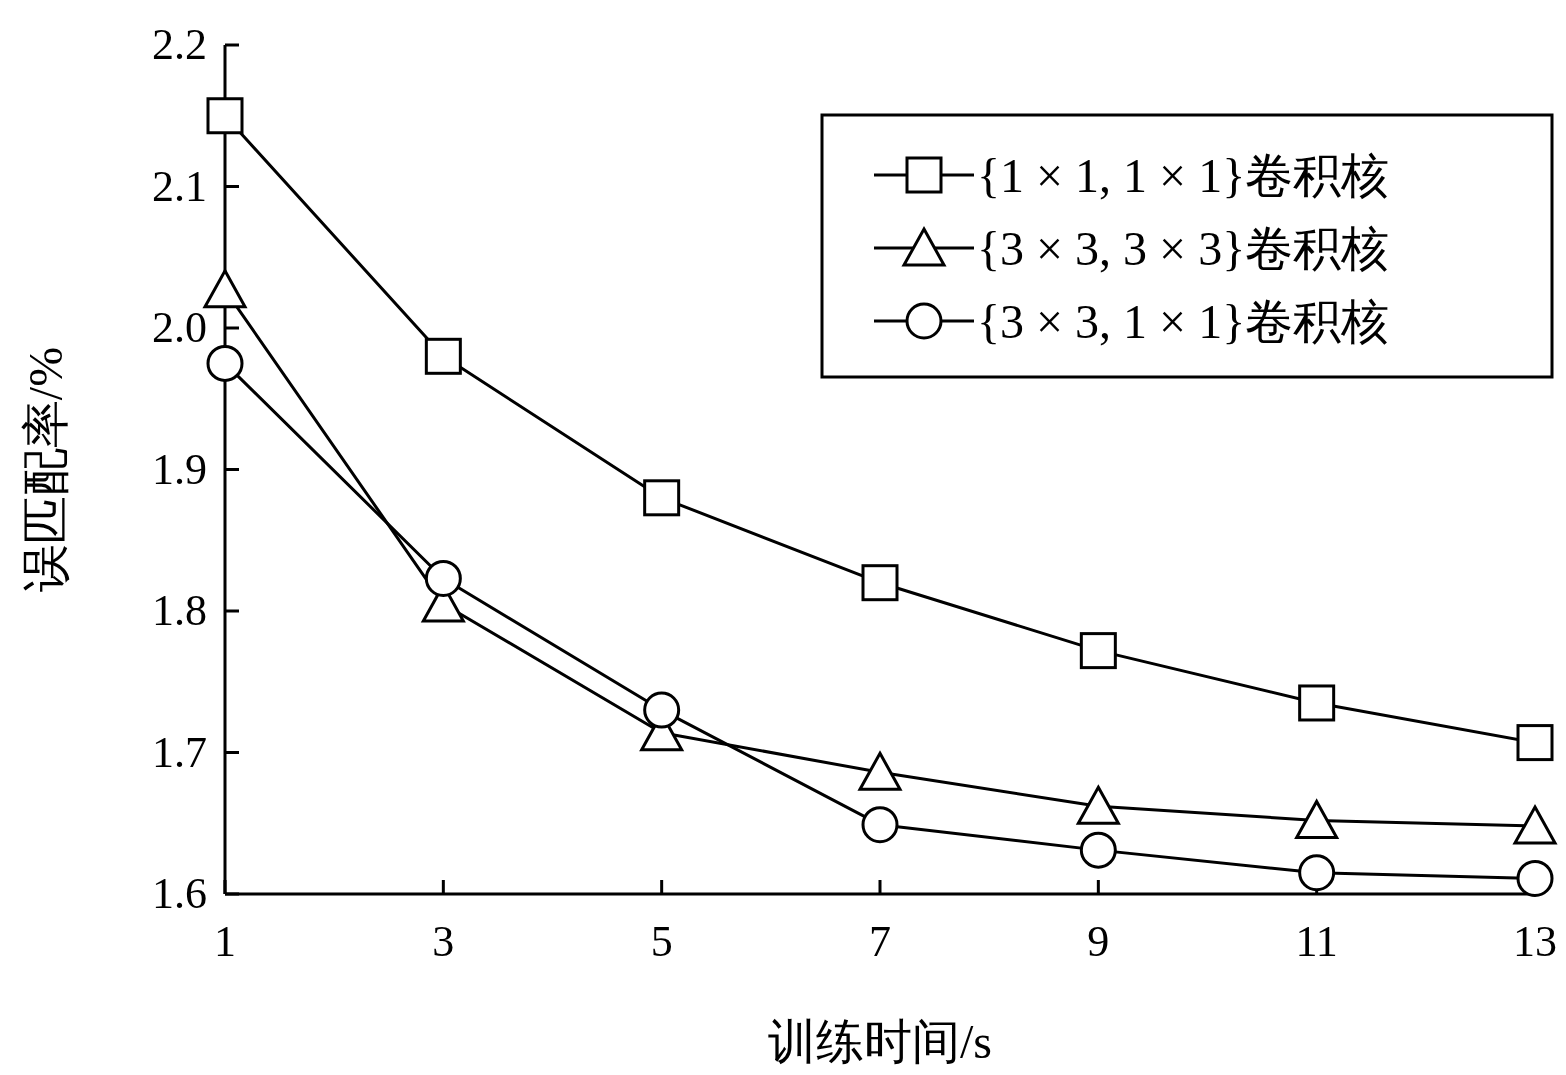 The height and width of the screenshot is (1075, 1566). What do you see at coordinates (880, 941) in the screenshot?
I see `x-tick-label: 7` at bounding box center [880, 941].